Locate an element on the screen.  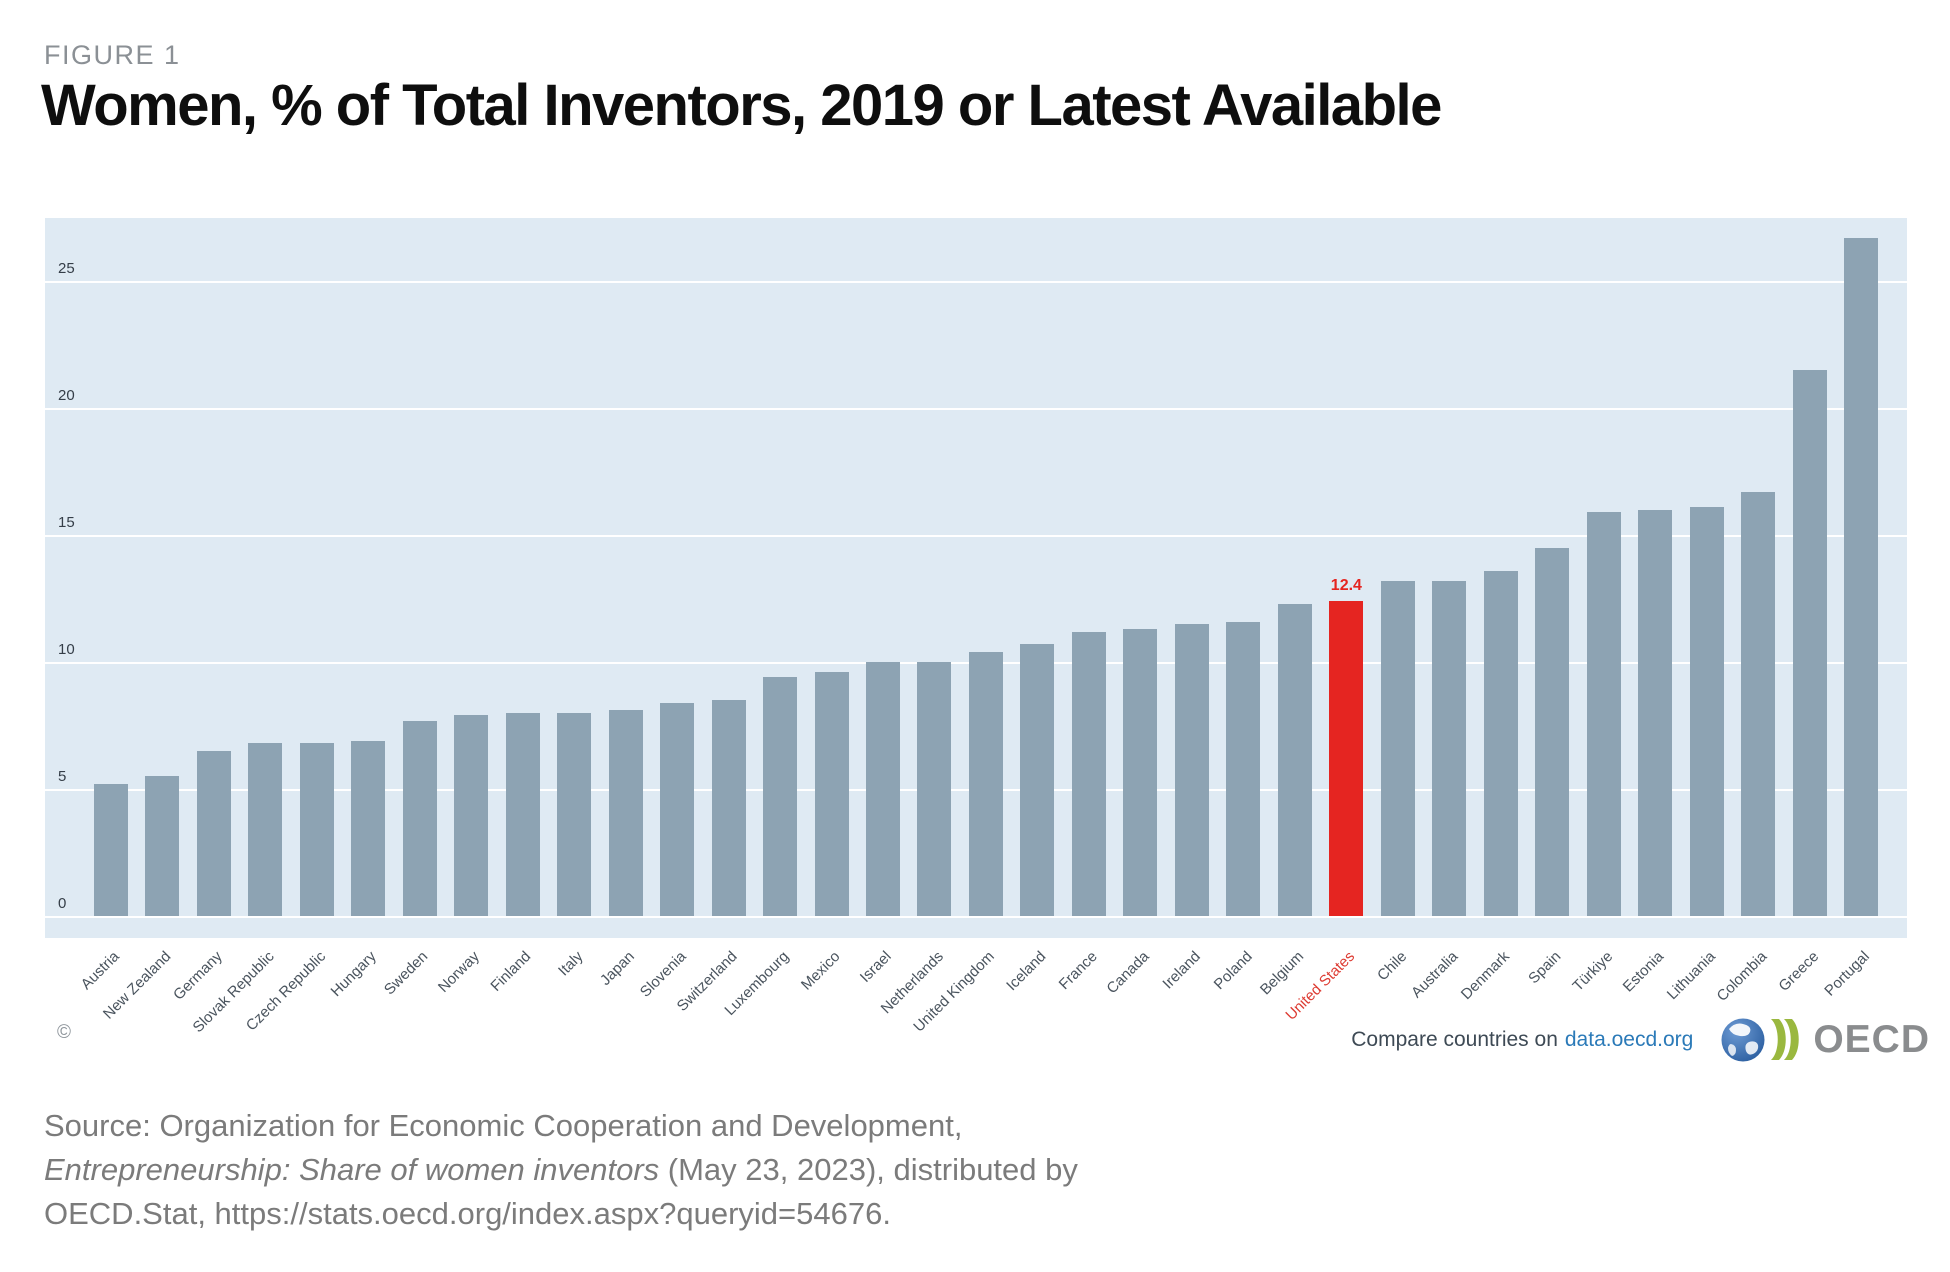
bar-slot-lithuania is located at coordinates (1706, 711).